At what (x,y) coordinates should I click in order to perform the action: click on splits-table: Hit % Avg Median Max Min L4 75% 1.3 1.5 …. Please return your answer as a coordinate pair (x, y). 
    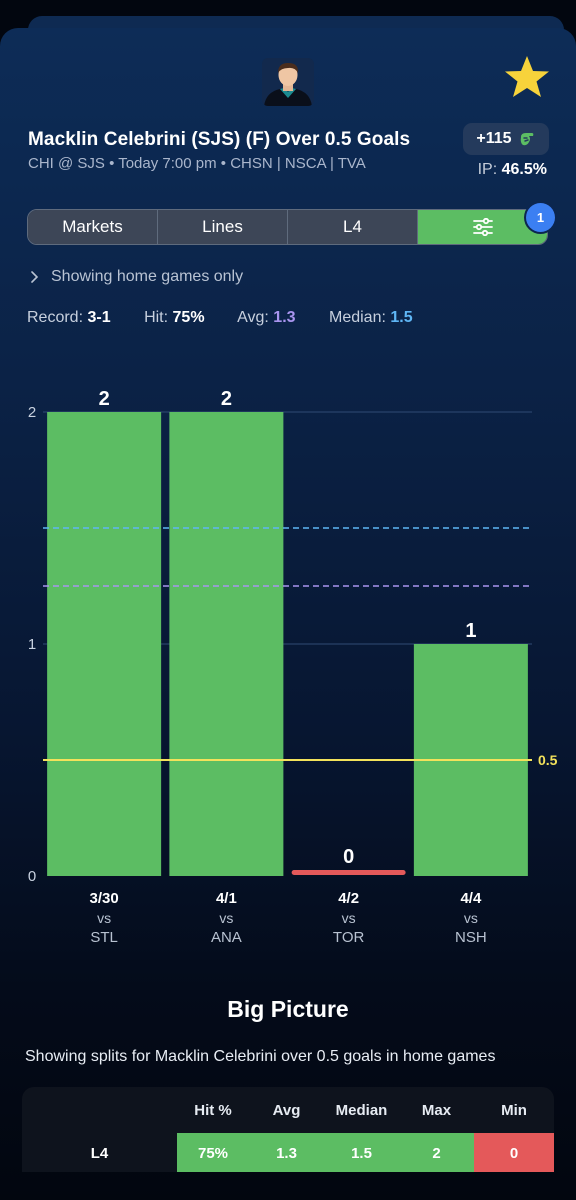
    Looking at the image, I should click on (288, 1129).